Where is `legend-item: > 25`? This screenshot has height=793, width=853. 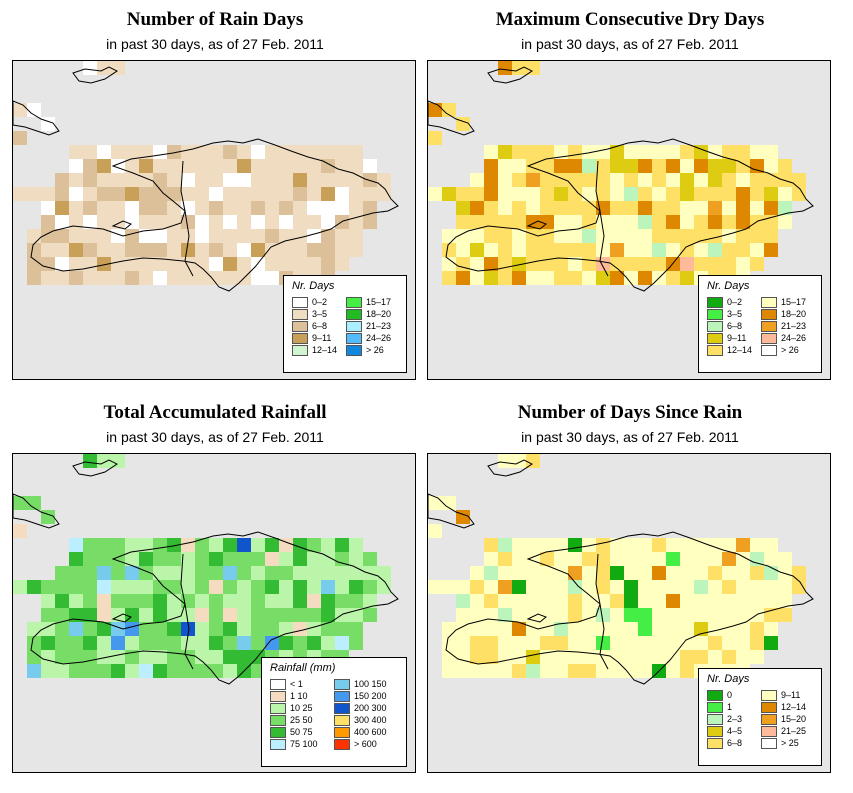 legend-item: > 25 is located at coordinates (783, 743).